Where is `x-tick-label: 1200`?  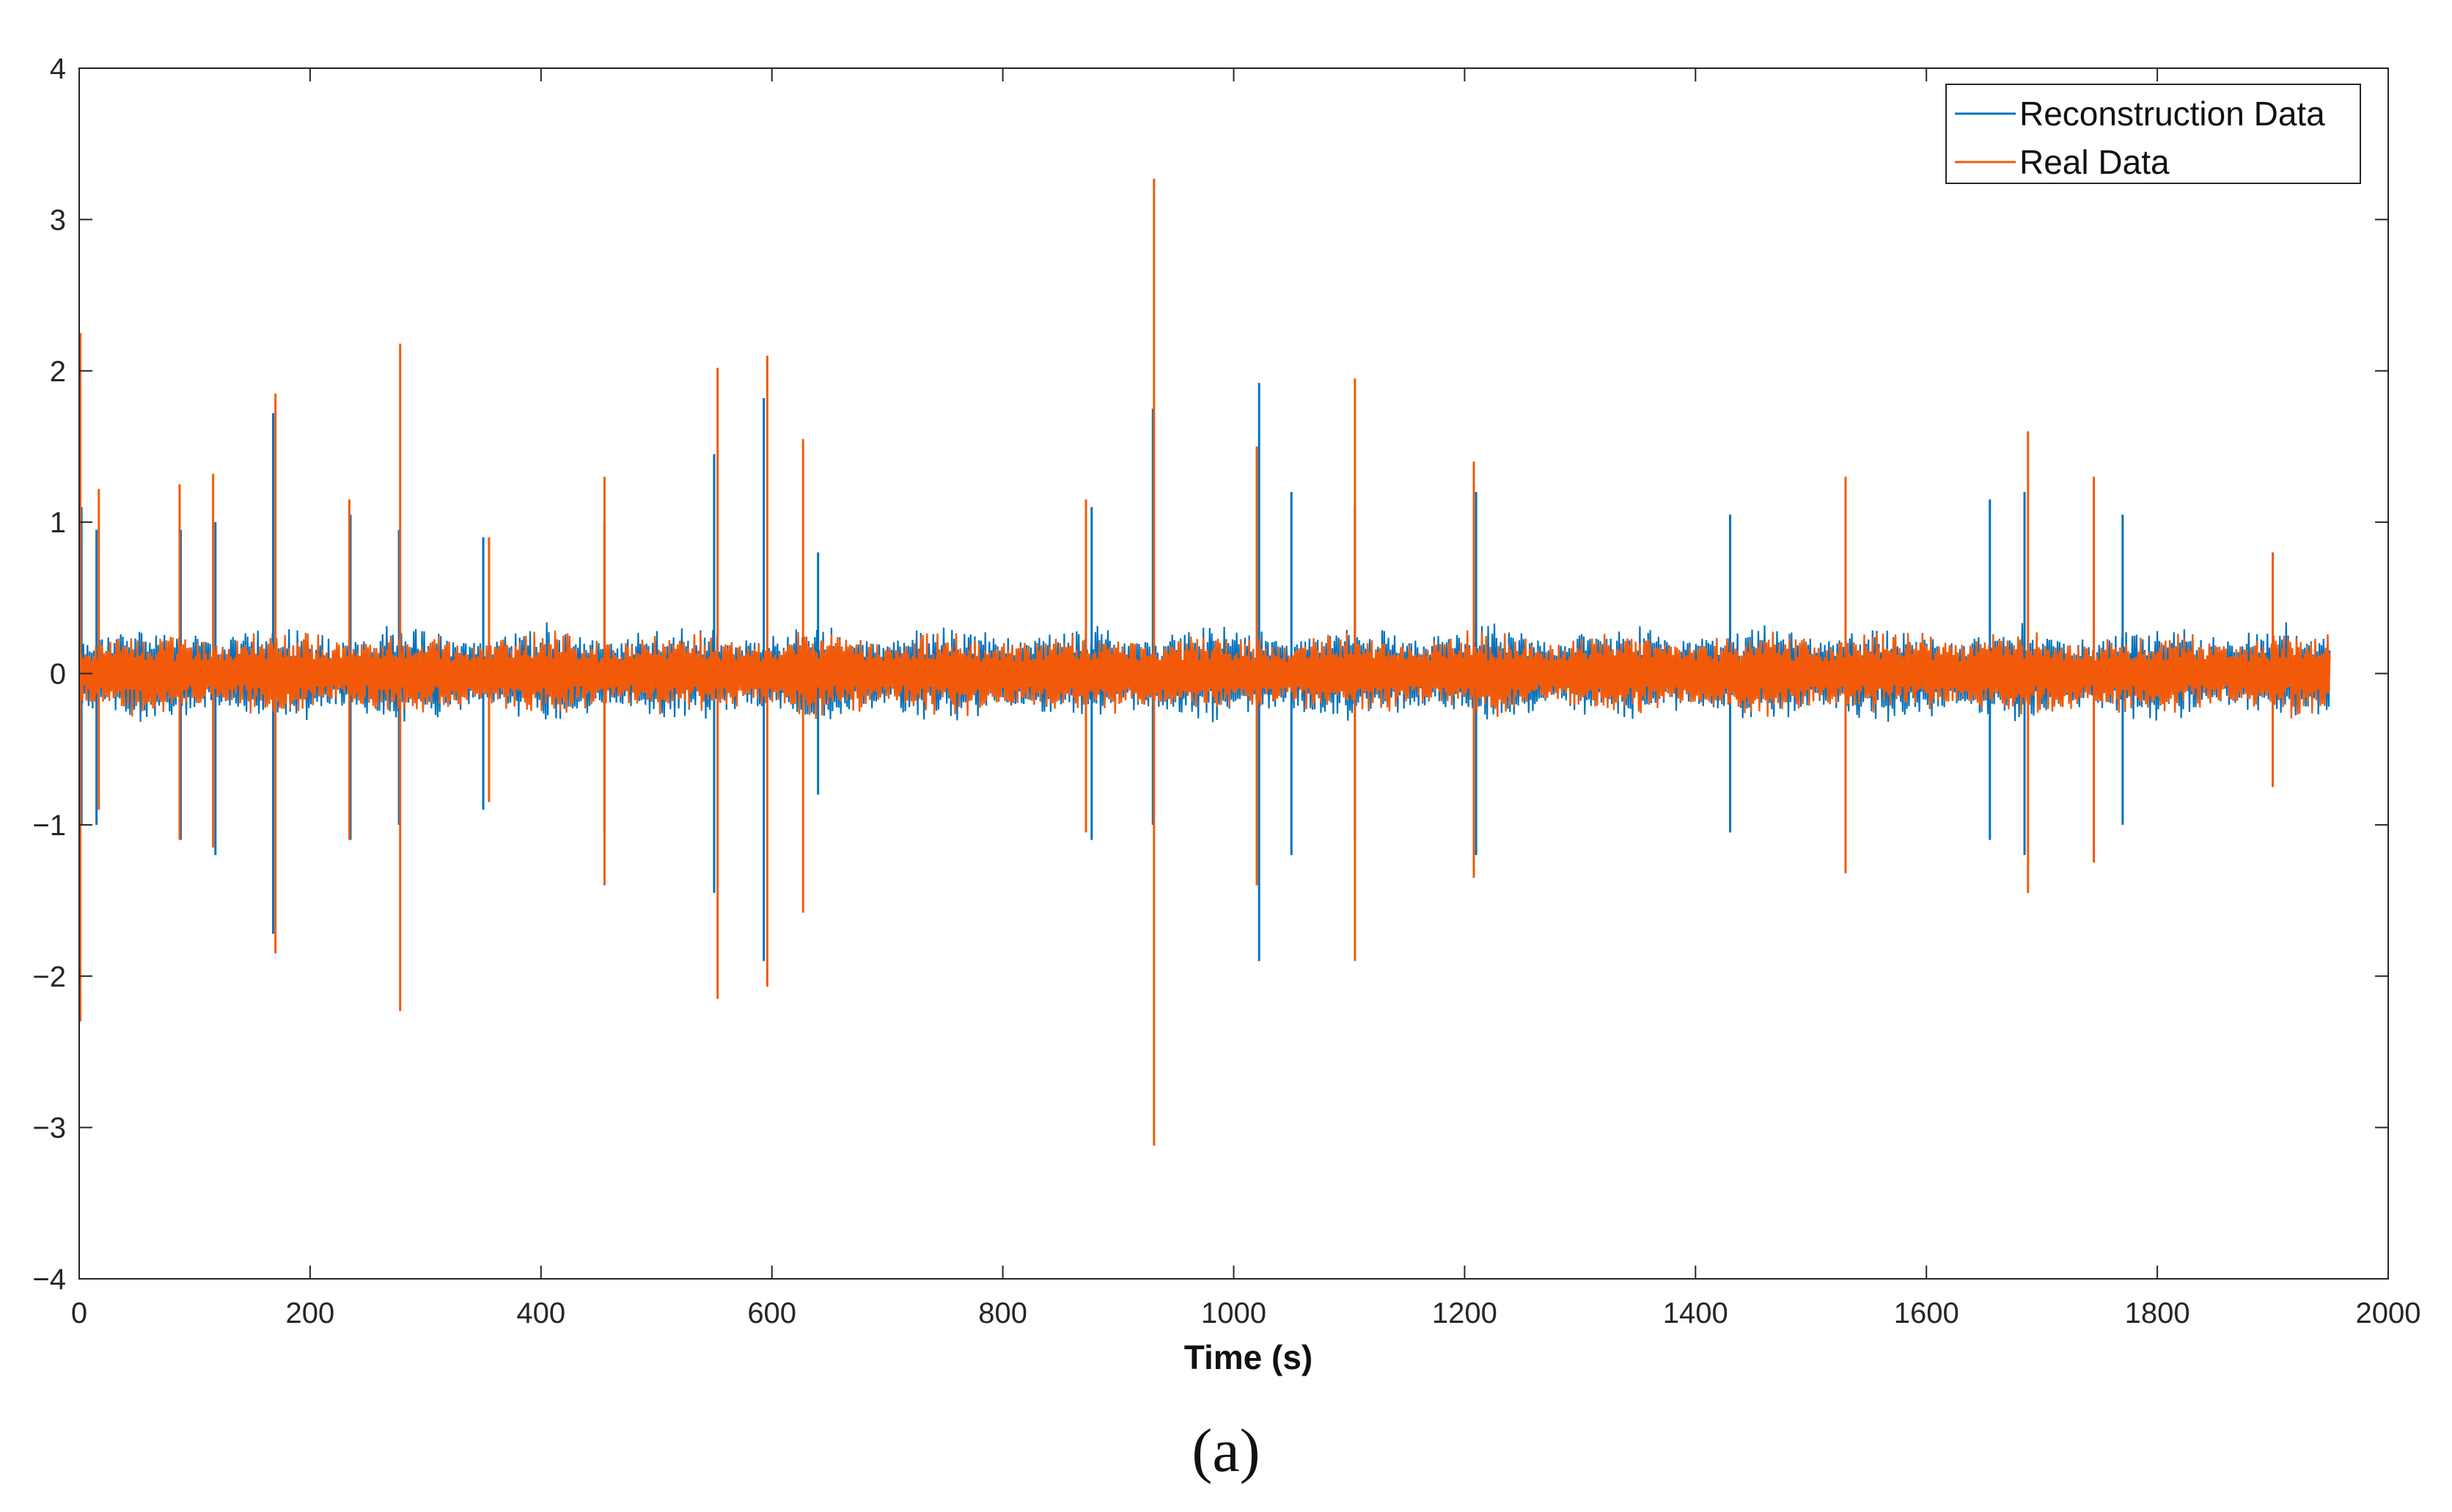
x-tick-label: 1200 is located at coordinates (1464, 1313).